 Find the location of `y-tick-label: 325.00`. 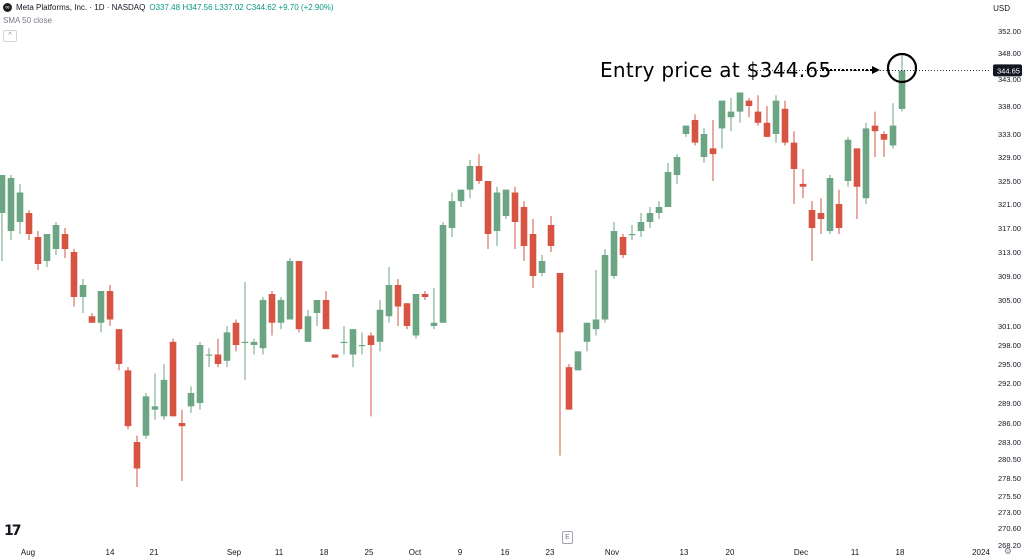

y-tick-label: 325.00 is located at coordinates (1009, 181).